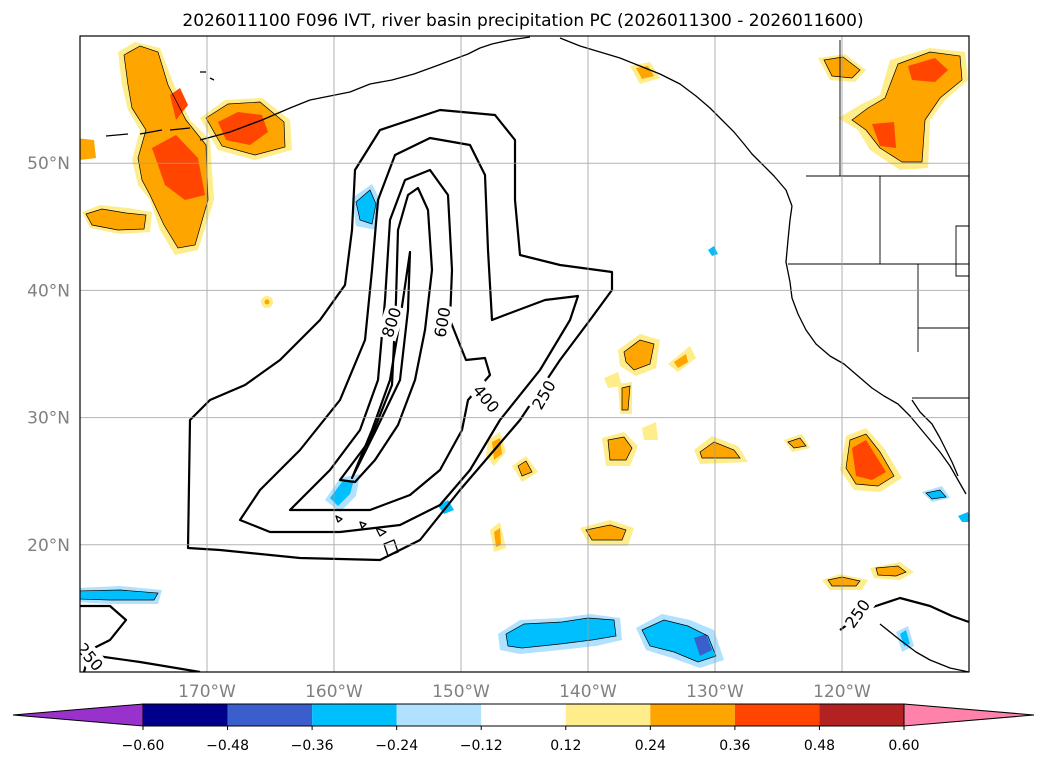  I want to click on borders, so click(878, 219).